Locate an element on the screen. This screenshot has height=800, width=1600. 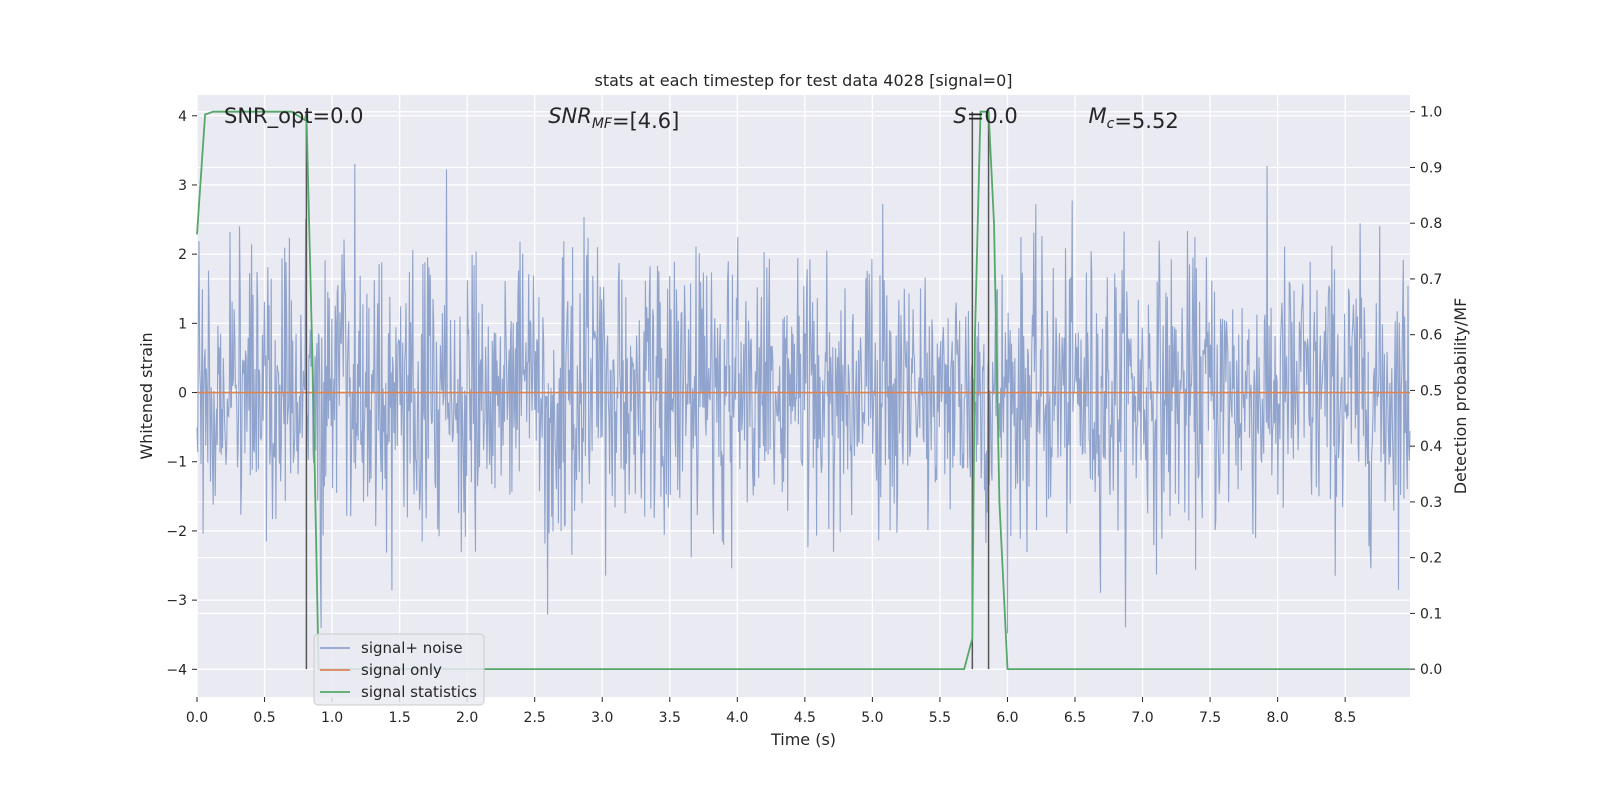
x-tick-label: 4.0 is located at coordinates (737, 718).